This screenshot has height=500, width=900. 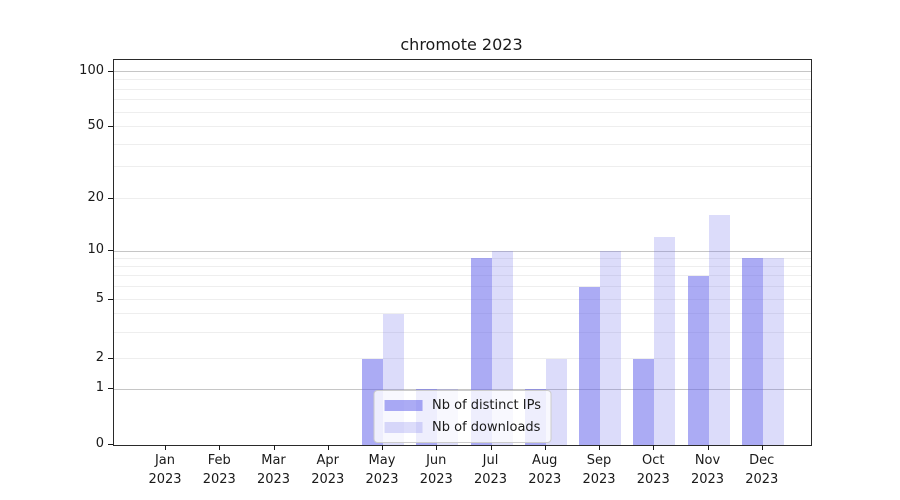 I want to click on x-tick-mark-jul, so click(x=491, y=447).